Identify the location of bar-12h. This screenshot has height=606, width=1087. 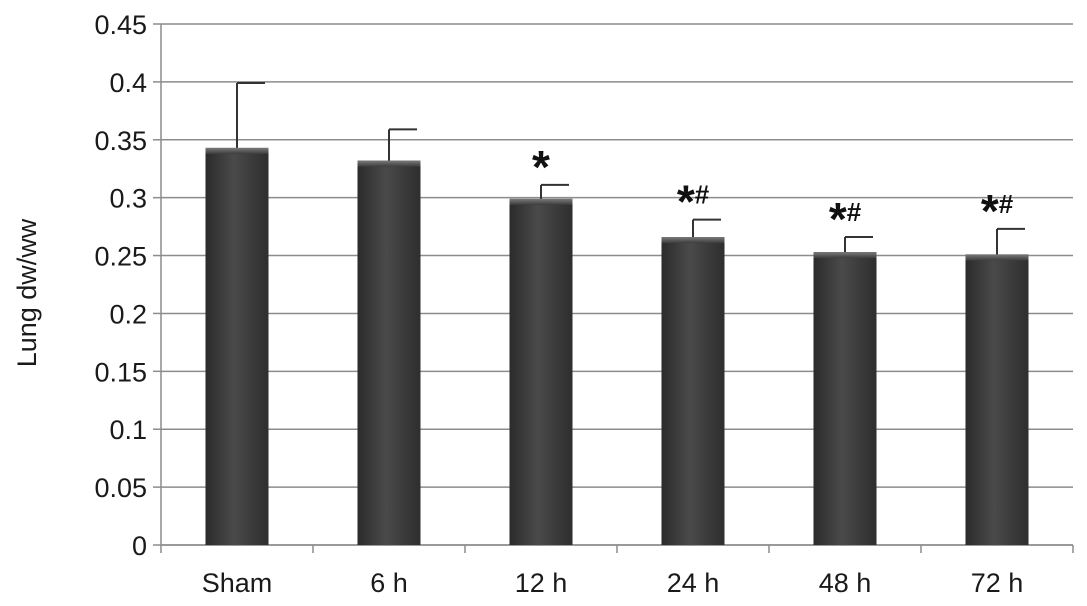
(541, 371).